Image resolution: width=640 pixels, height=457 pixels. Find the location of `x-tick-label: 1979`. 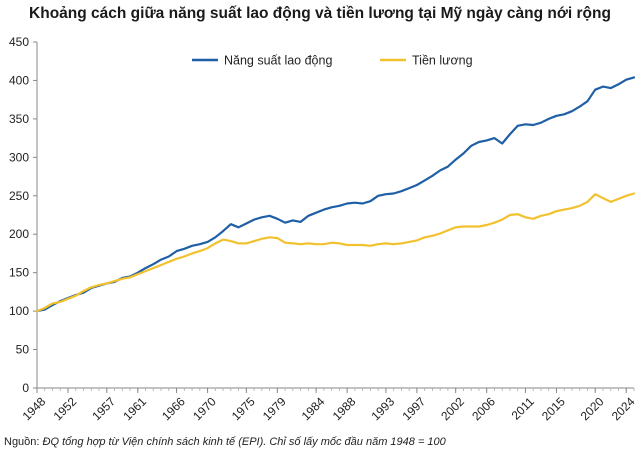

x-tick-label: 1979 is located at coordinates (274, 408).